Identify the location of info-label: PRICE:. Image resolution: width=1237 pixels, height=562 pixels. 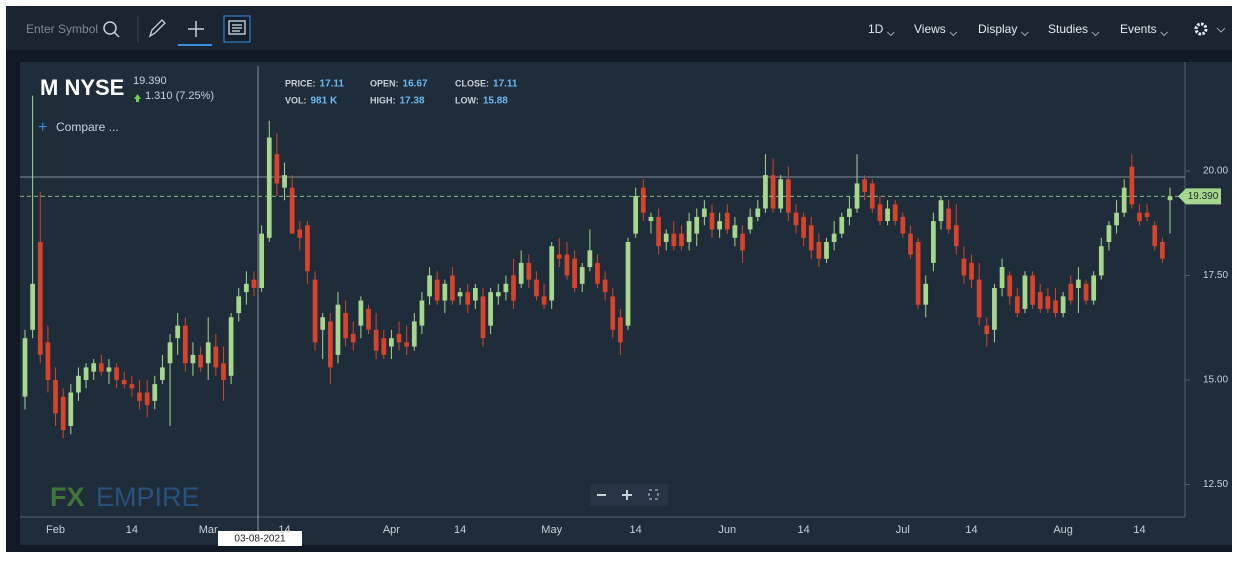
(300, 83).